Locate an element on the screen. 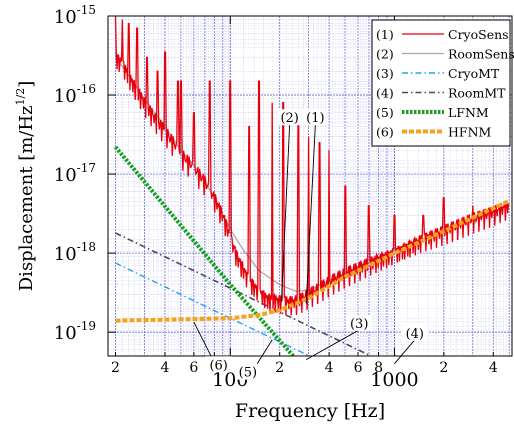 The image size is (514, 424). annotation: (4) is located at coordinates (411, 344).